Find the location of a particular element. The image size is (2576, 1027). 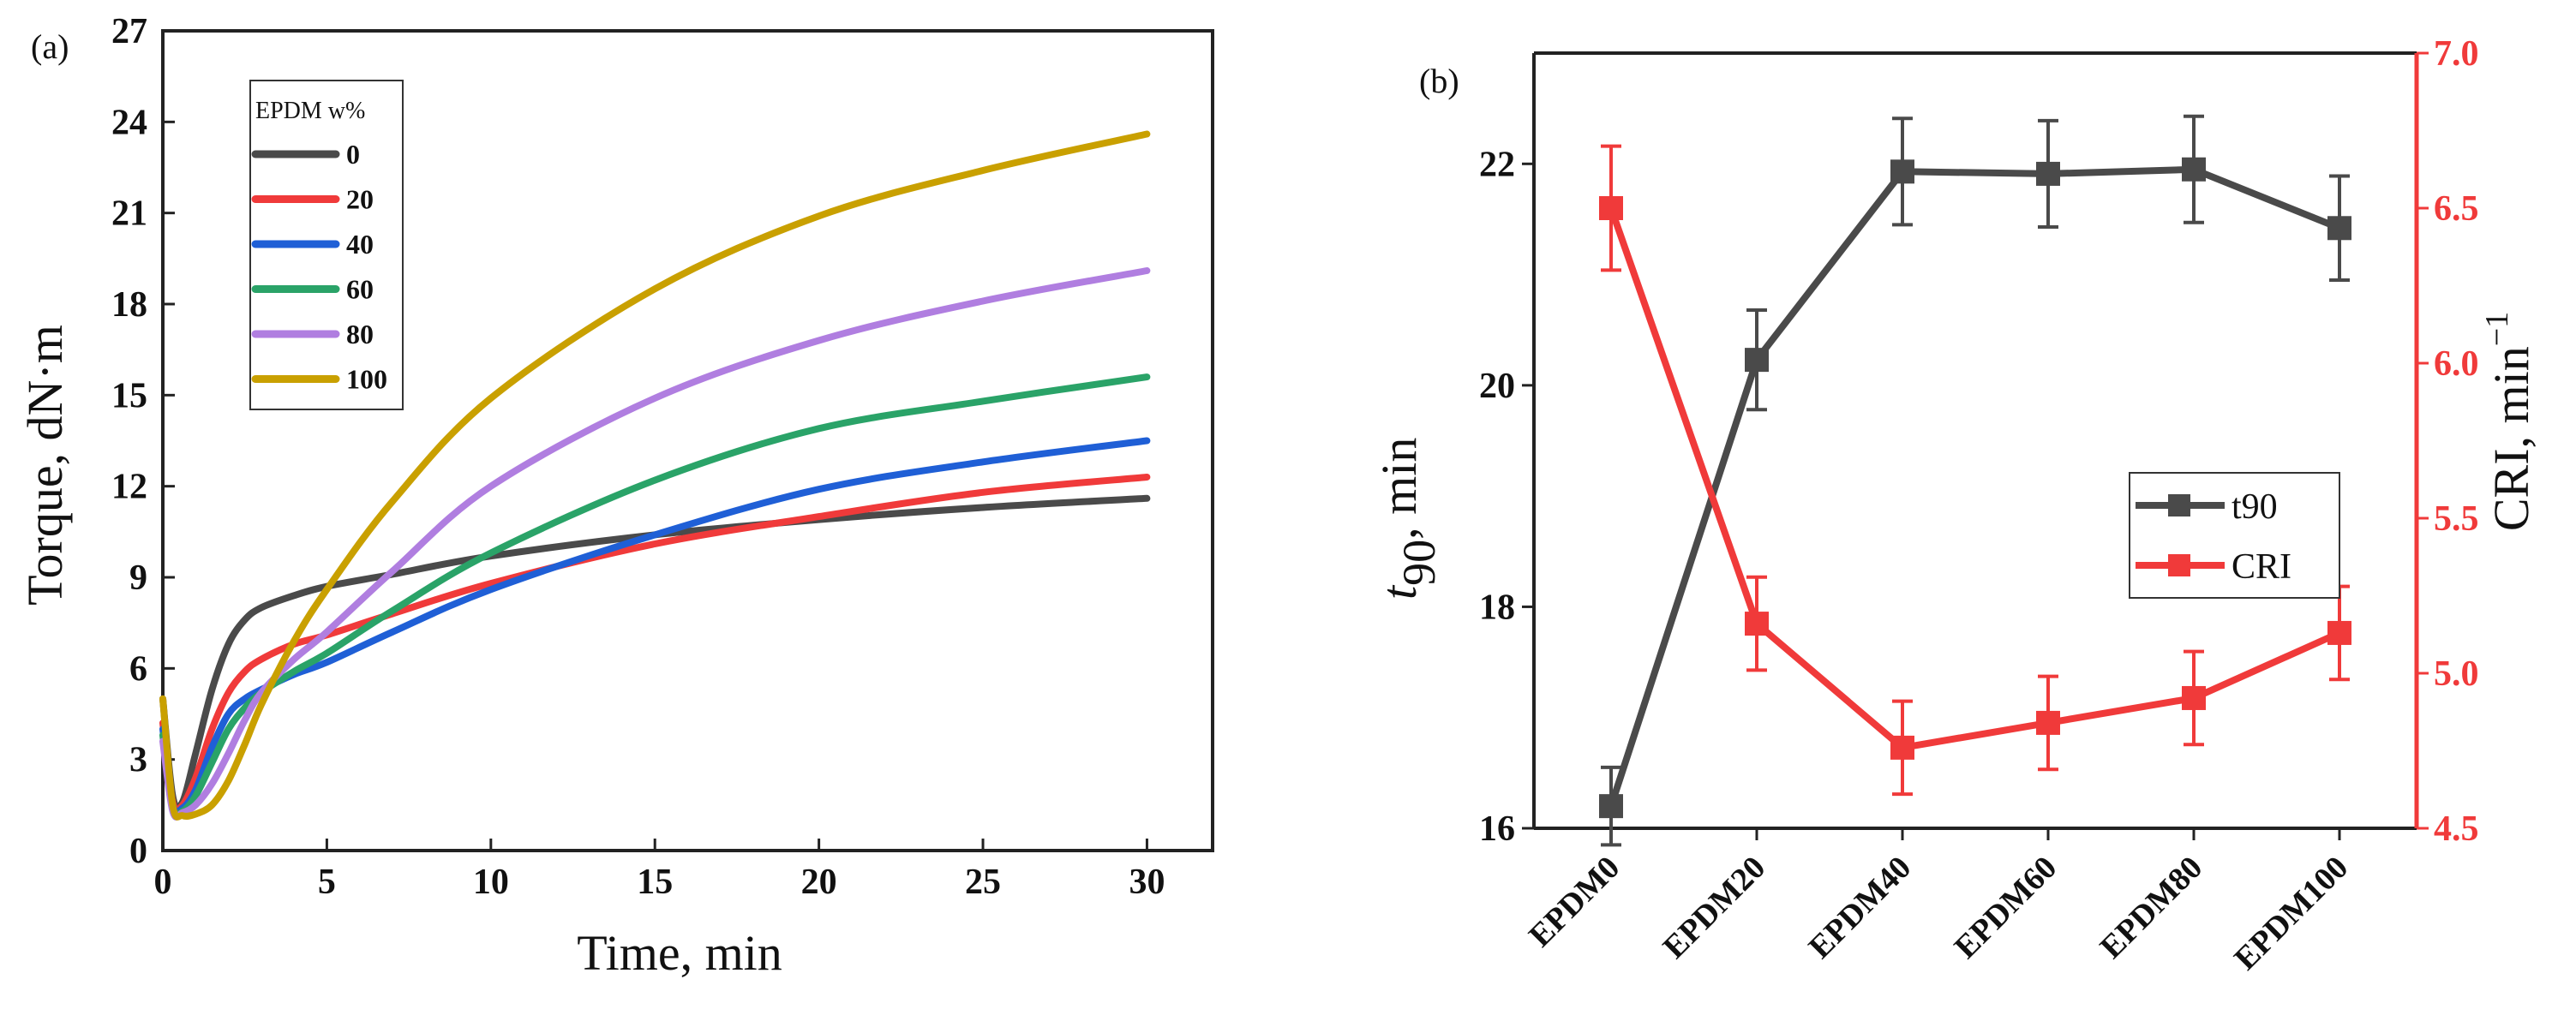

cure-right-tick-label: 6.5 is located at coordinates (2456, 209).